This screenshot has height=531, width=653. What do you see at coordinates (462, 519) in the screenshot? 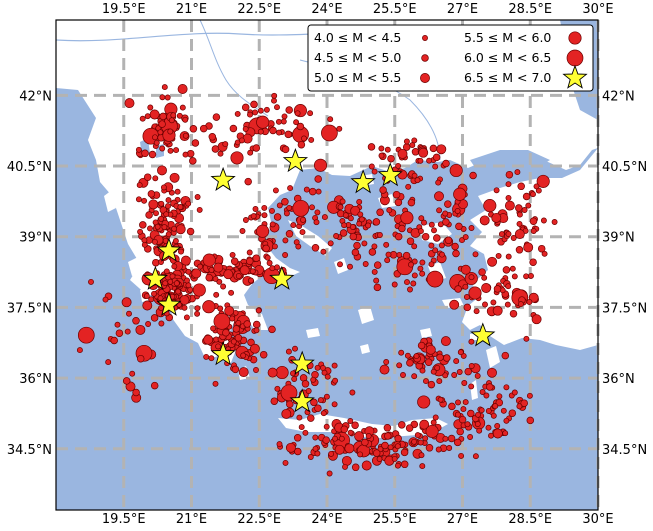
I see `longitude-tick-label: 27°E` at bounding box center [462, 519].